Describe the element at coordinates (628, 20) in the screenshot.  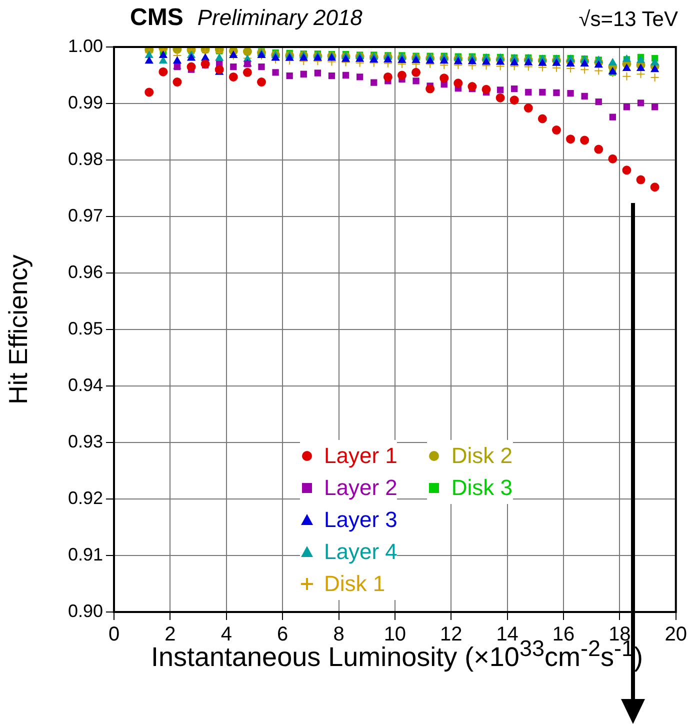
I see `text: √s=13 TeV` at that location.